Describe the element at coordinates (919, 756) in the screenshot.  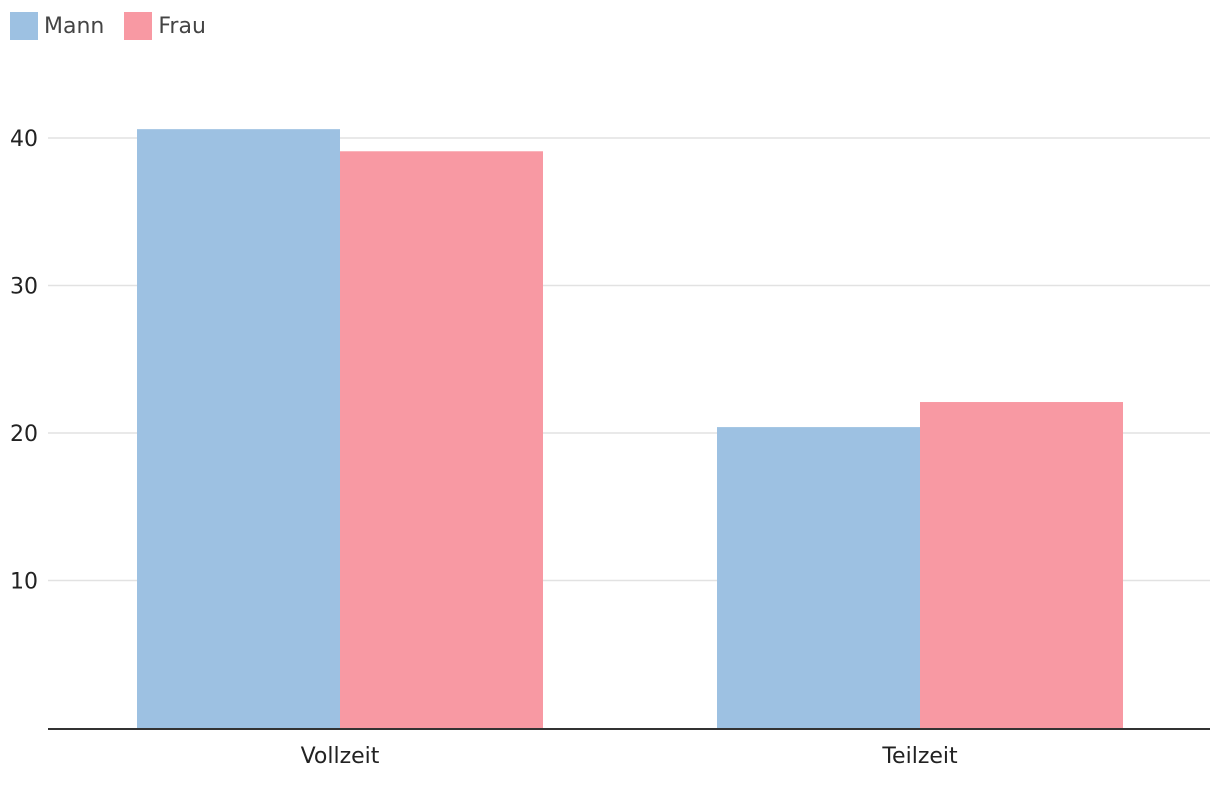
I see `x-tick-label: Teilzeit` at that location.